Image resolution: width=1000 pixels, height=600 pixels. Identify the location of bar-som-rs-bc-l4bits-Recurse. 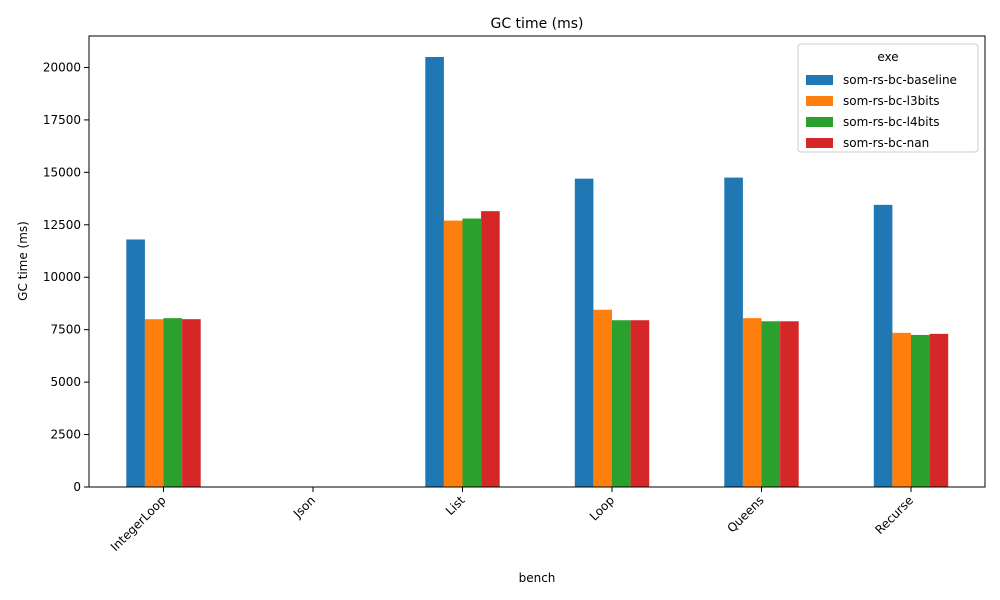
(920, 410).